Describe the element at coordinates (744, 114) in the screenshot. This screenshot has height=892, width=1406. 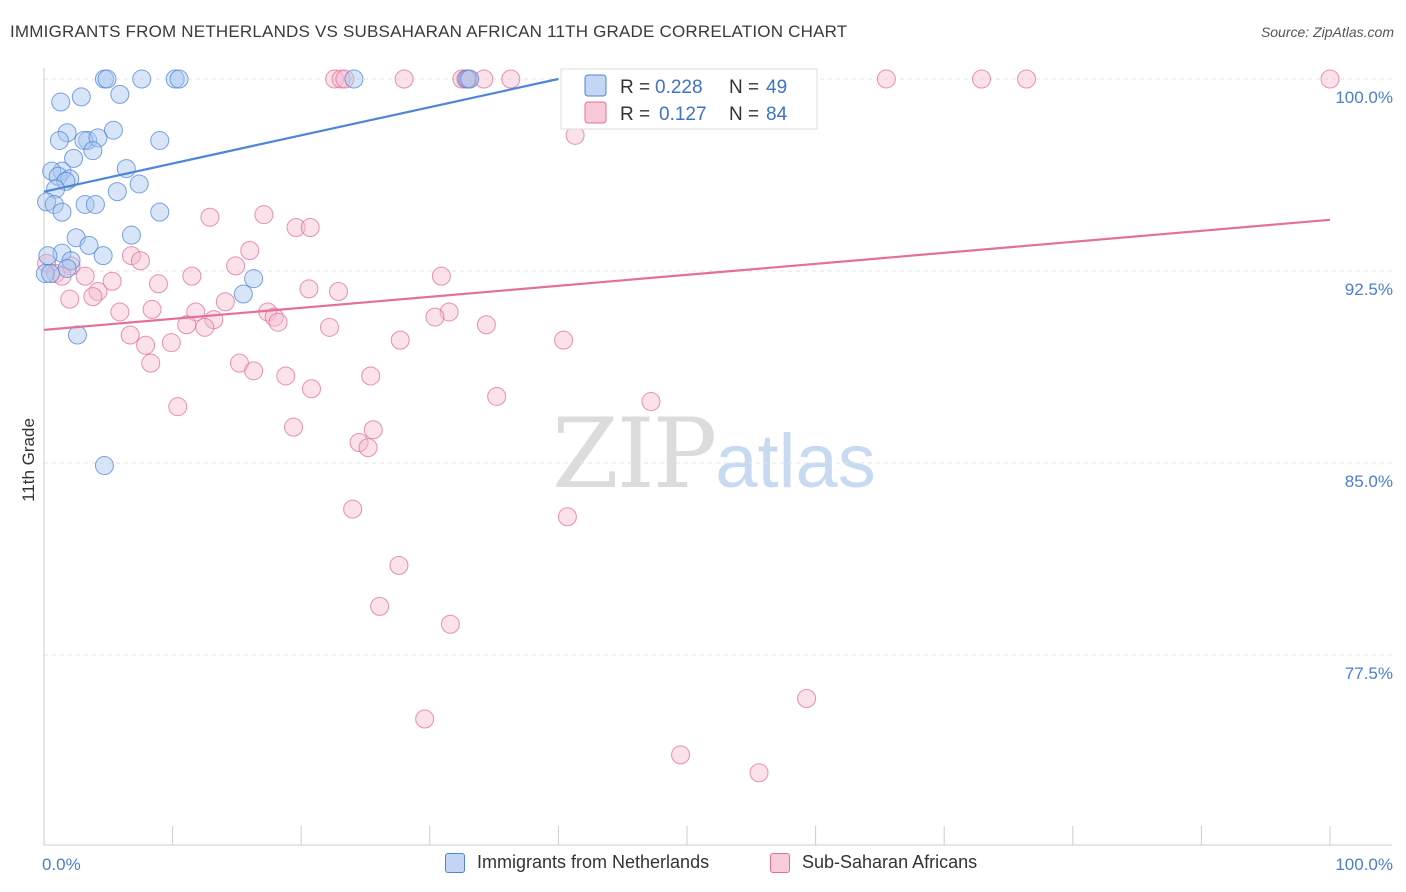
I see `legend-n-label-2: N =` at that location.